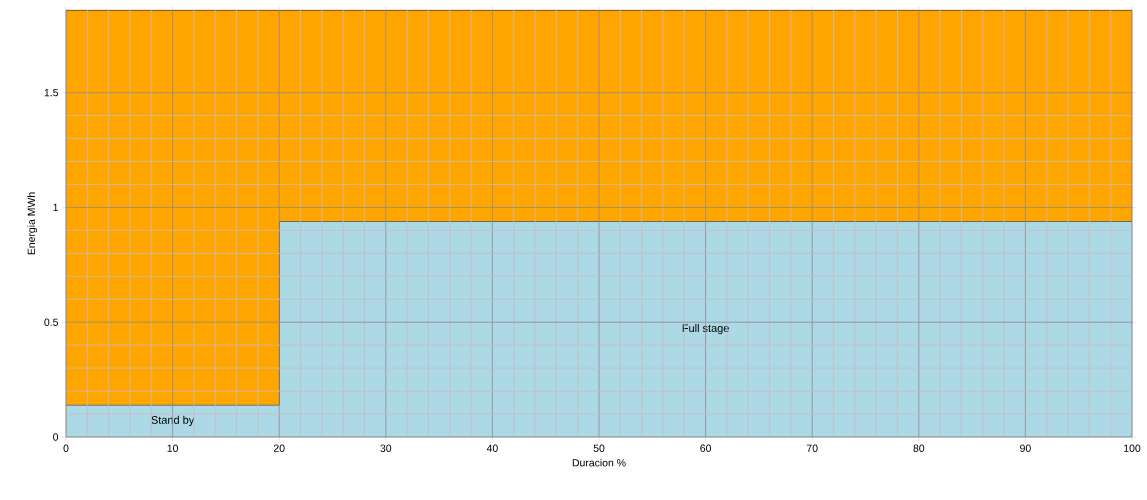 The image size is (1147, 500). I want to click on x-tick-label: 100, so click(1132, 448).